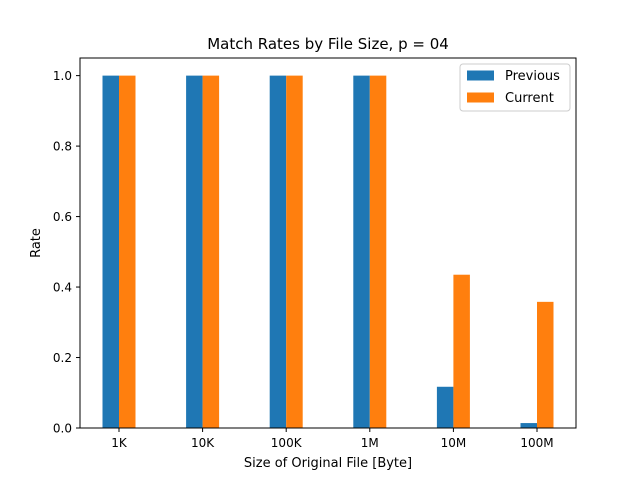  I want to click on legend: Previous Current, so click(515, 87).